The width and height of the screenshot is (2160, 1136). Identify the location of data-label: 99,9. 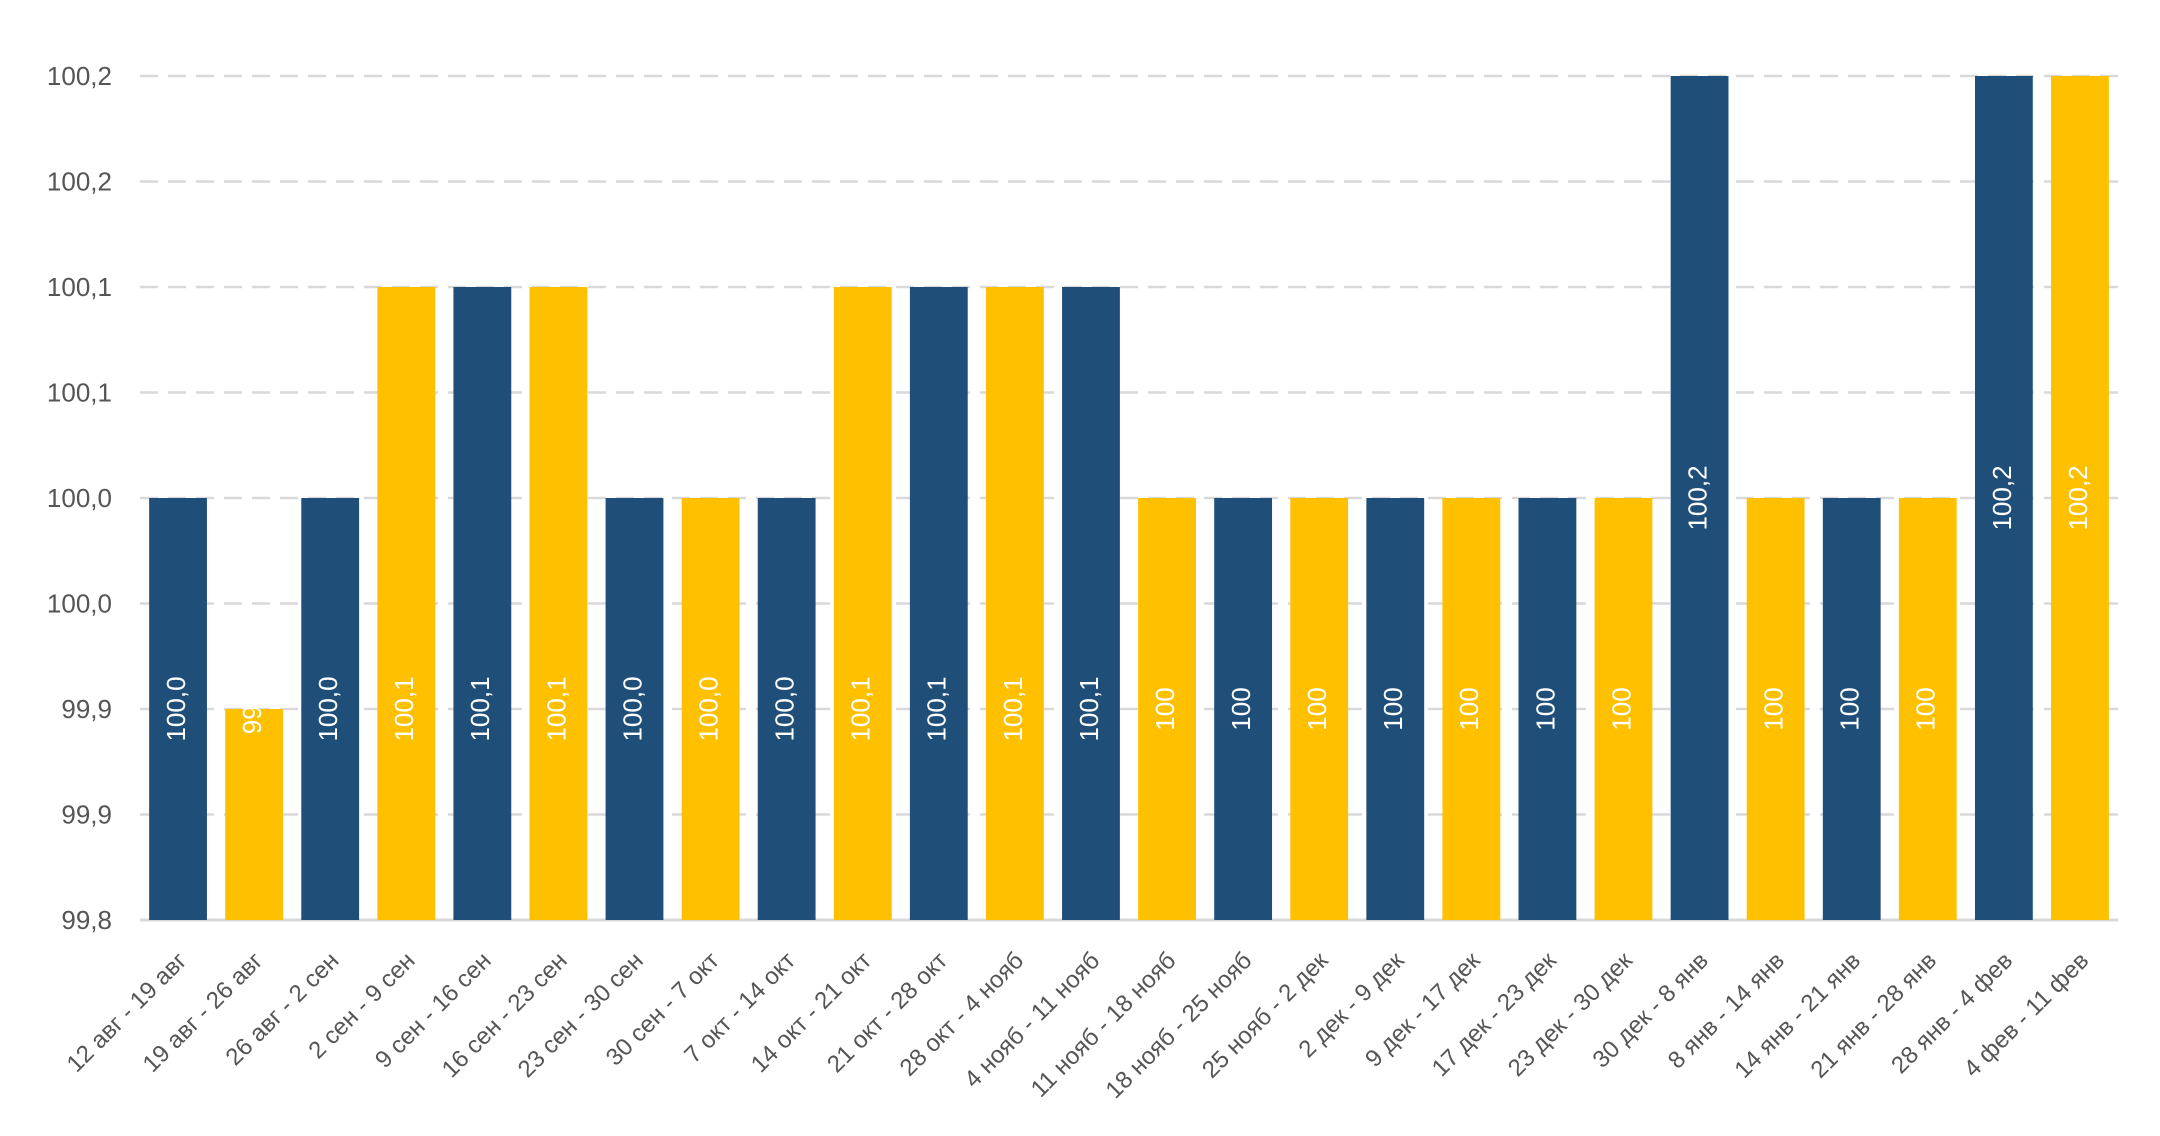
(252, 709).